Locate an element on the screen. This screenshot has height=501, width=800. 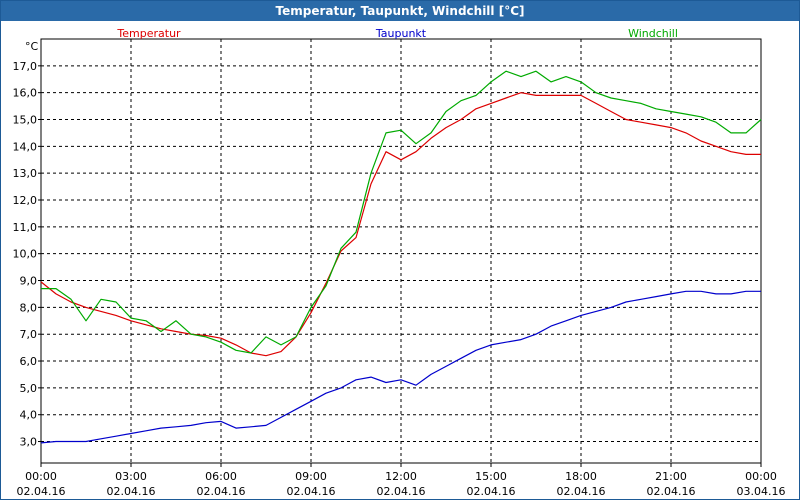
y-tick-label: 11,0 is located at coordinates (25, 227).